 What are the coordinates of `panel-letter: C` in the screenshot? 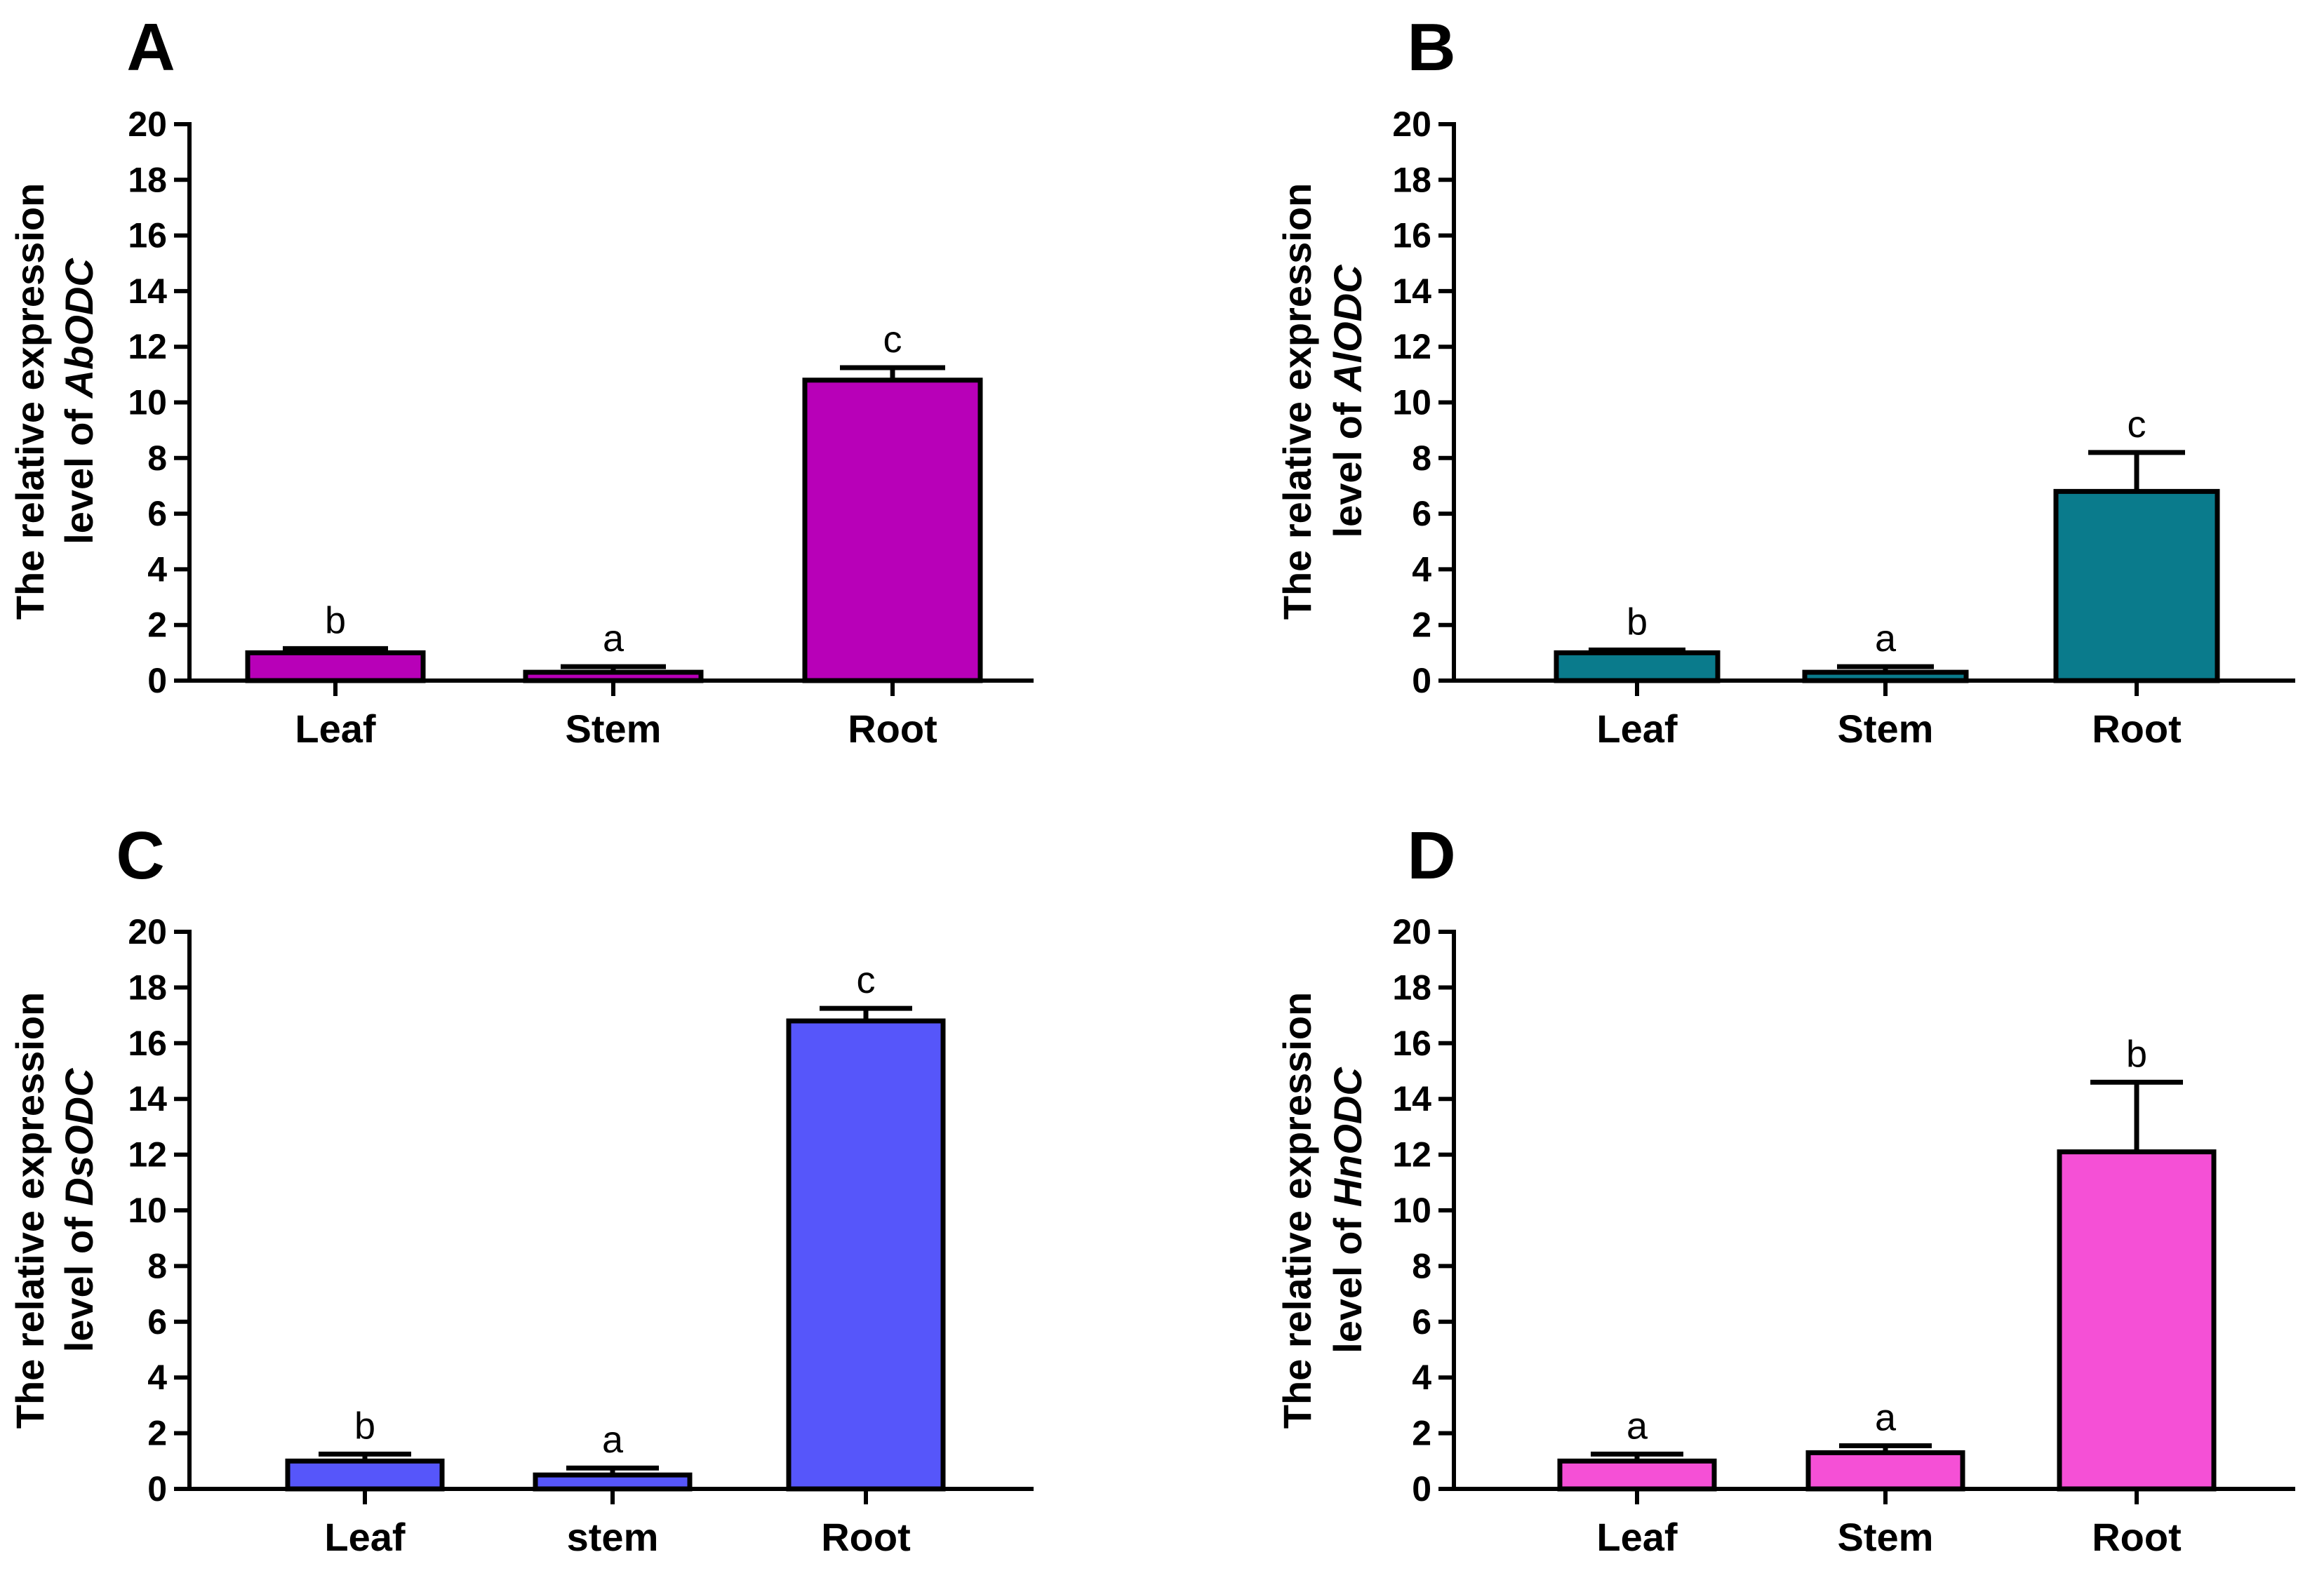 It's located at (140, 855).